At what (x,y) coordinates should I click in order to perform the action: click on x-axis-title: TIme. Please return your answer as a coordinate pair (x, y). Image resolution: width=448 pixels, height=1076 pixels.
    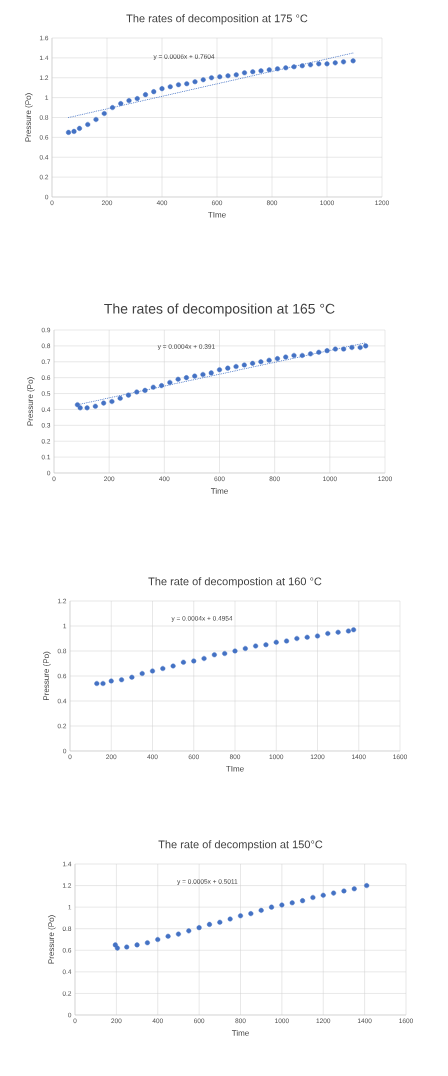
    Looking at the image, I should click on (235, 768).